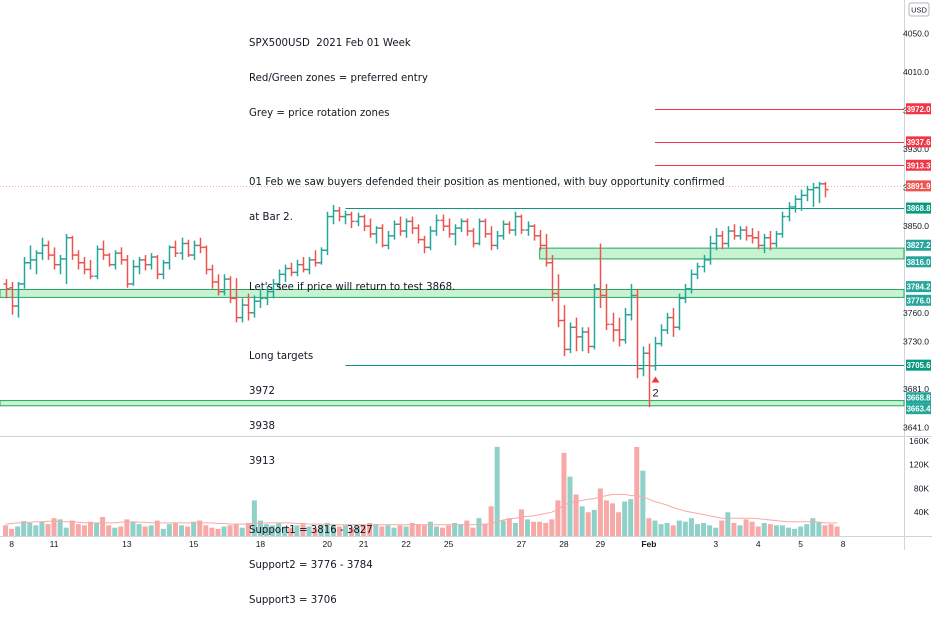 The height and width of the screenshot is (618, 932). Describe the element at coordinates (919, 300) in the screenshot. I see `zone-price-tag: 3776.0` at that location.